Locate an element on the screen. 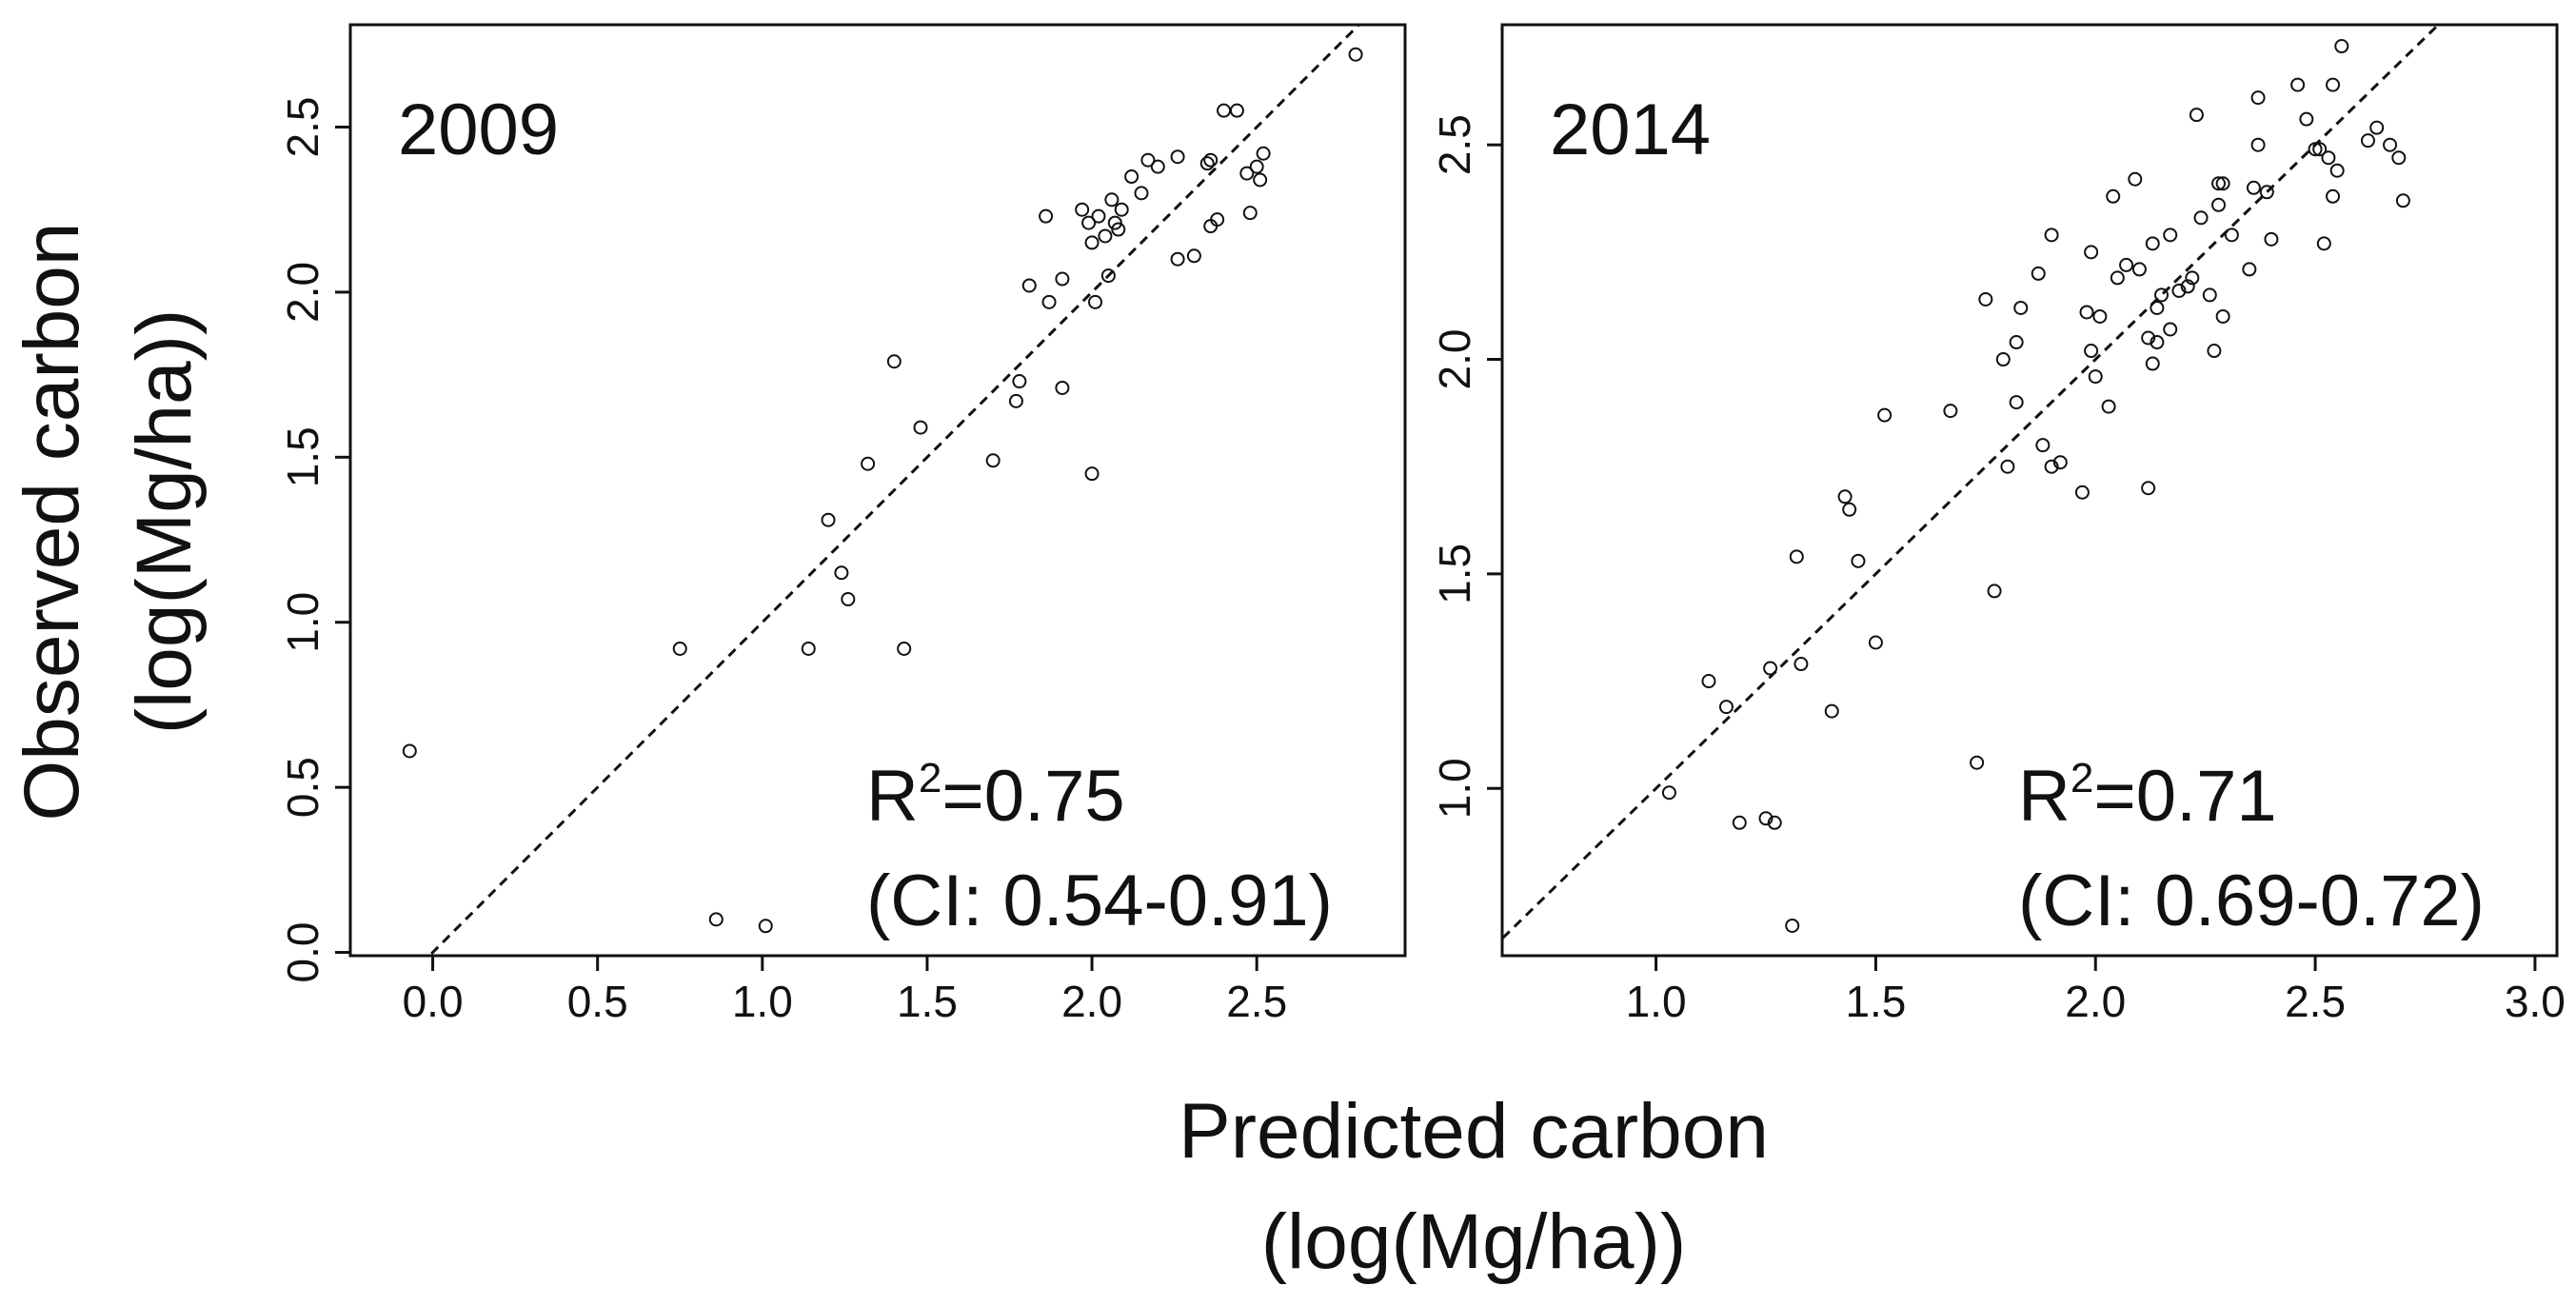  r-squared-label: R2=0.75 is located at coordinates (996, 796).